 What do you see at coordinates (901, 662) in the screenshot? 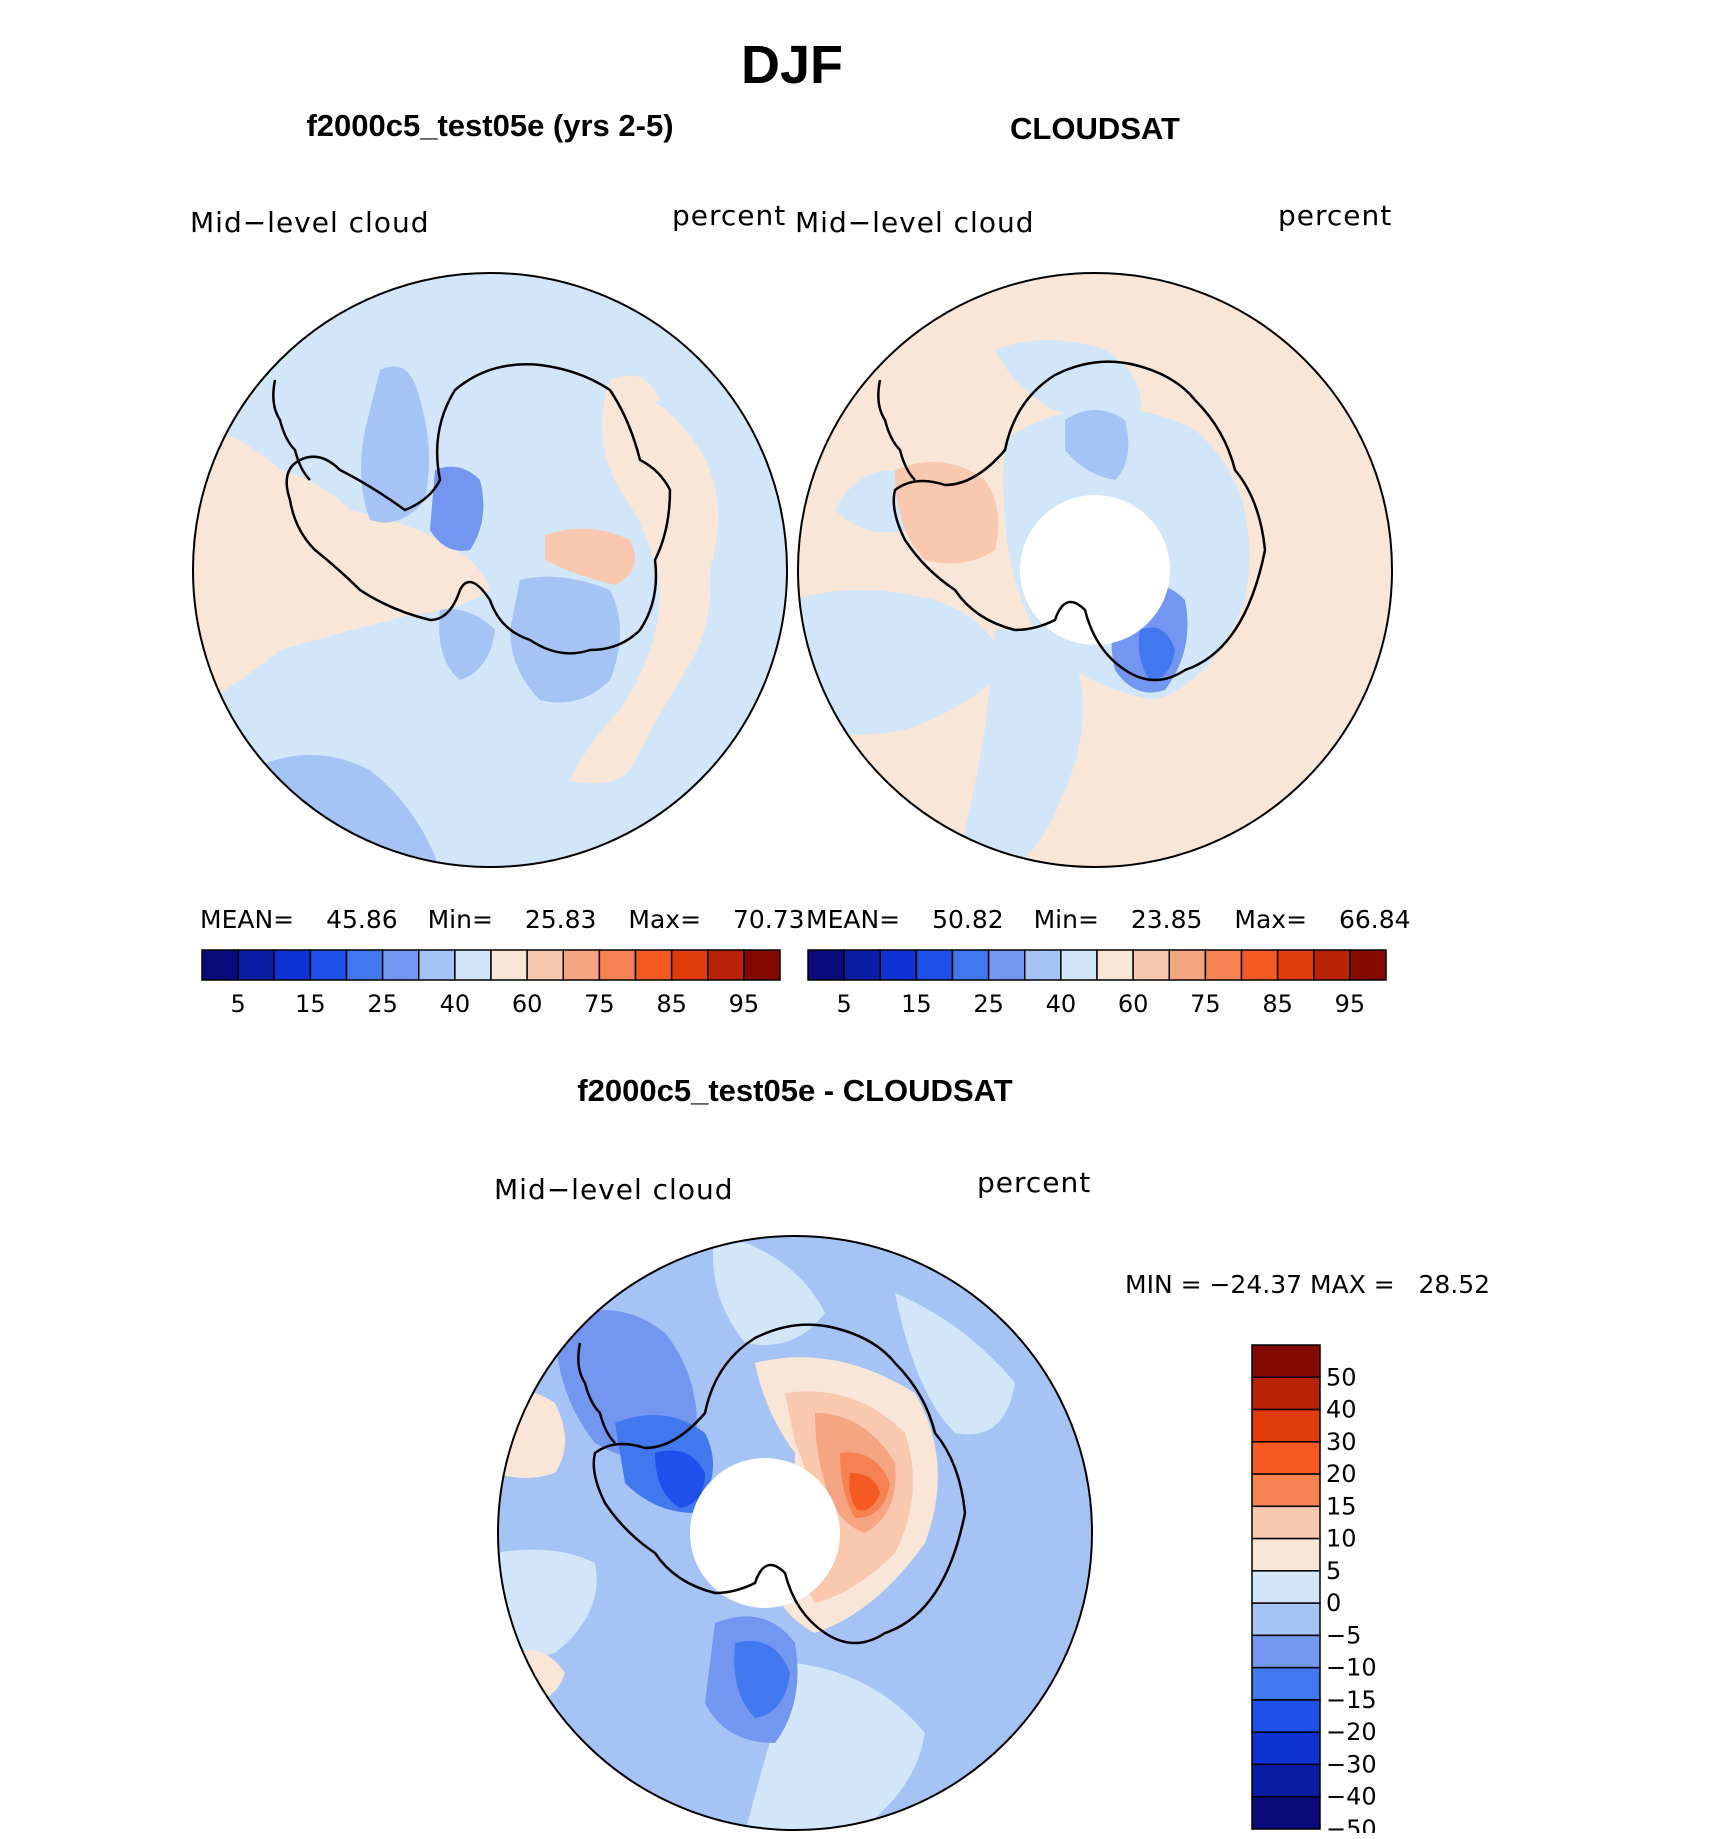
I see `panel2-blue-southwest` at bounding box center [901, 662].